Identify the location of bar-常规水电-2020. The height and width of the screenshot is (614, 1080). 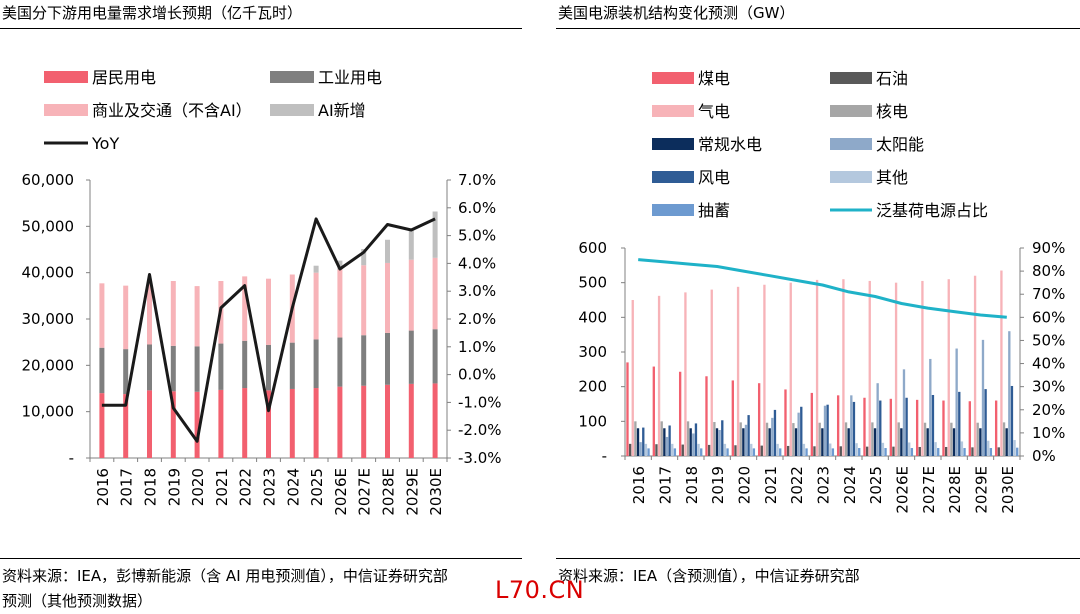
(743, 442).